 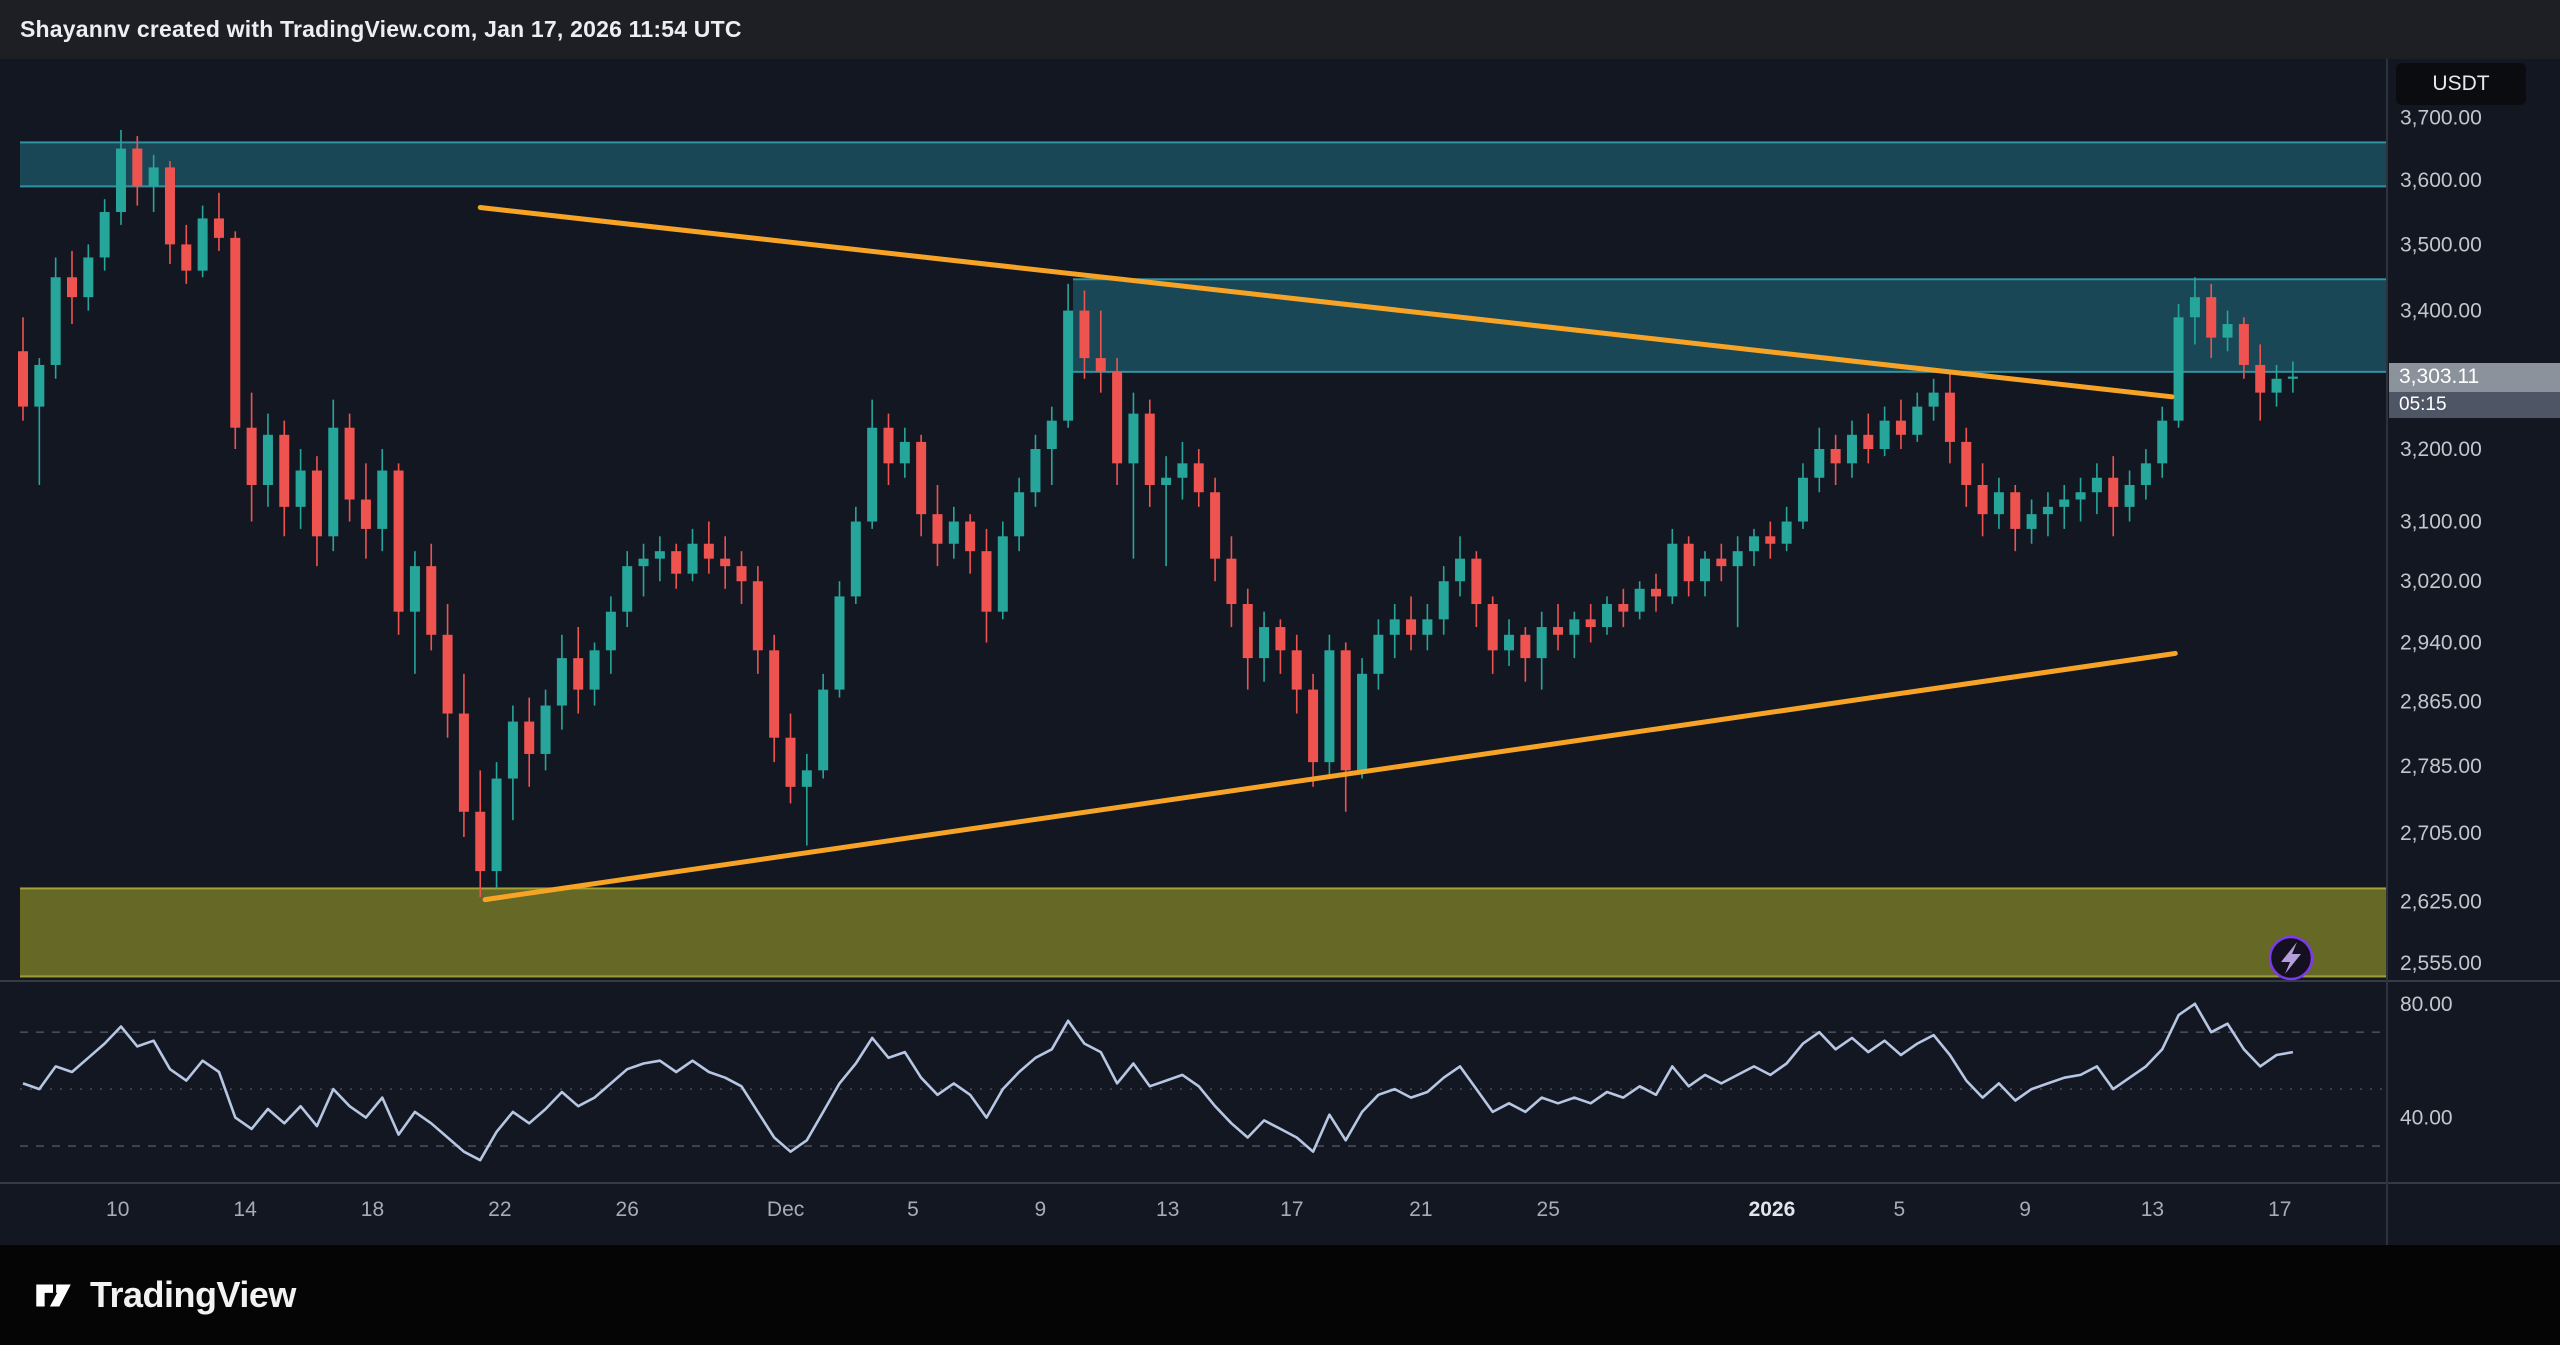 I want to click on descending-trendline, so click(x=1326, y=302).